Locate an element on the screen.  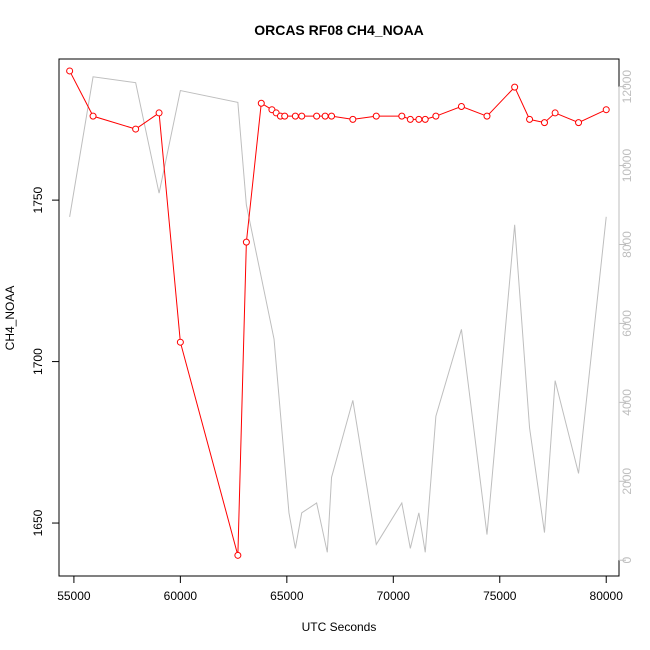
y-axis-right: 0 2000 4000 6000 8000 10000 12000 is located at coordinates (626, 317).